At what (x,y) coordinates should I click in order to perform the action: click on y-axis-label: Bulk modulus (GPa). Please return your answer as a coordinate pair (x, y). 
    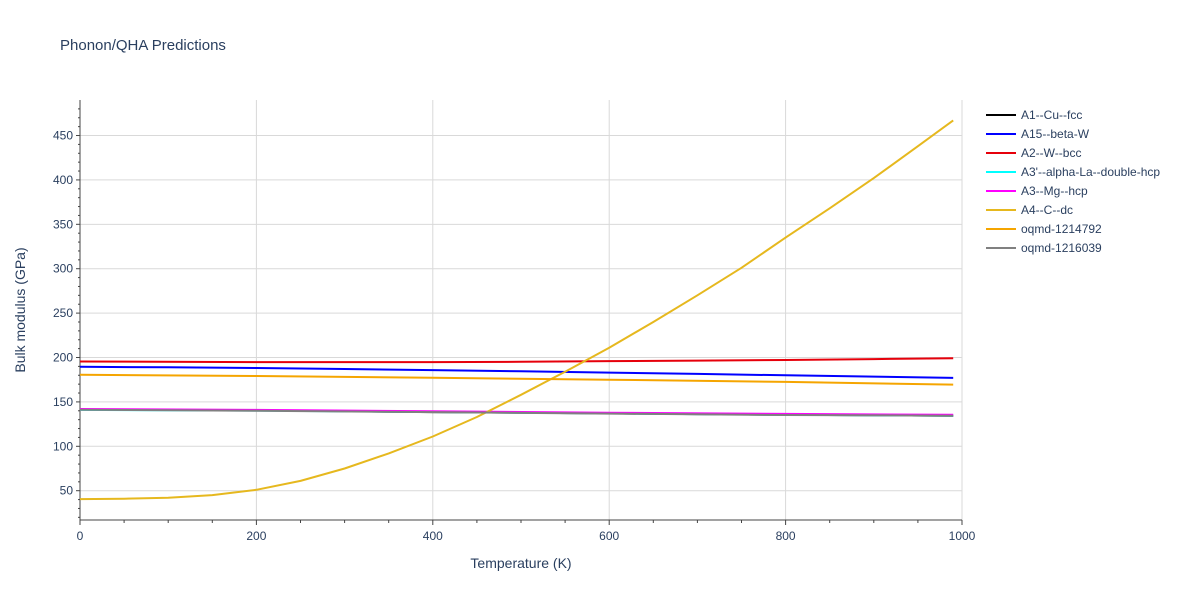
    Looking at the image, I should click on (20, 309).